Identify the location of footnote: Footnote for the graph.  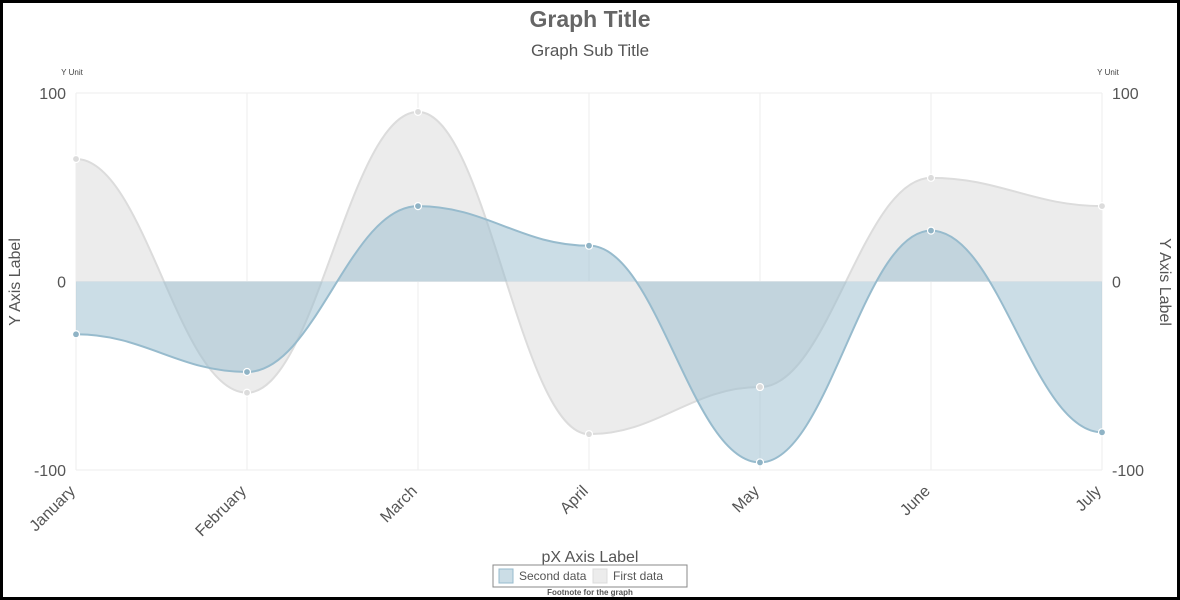
(590, 592).